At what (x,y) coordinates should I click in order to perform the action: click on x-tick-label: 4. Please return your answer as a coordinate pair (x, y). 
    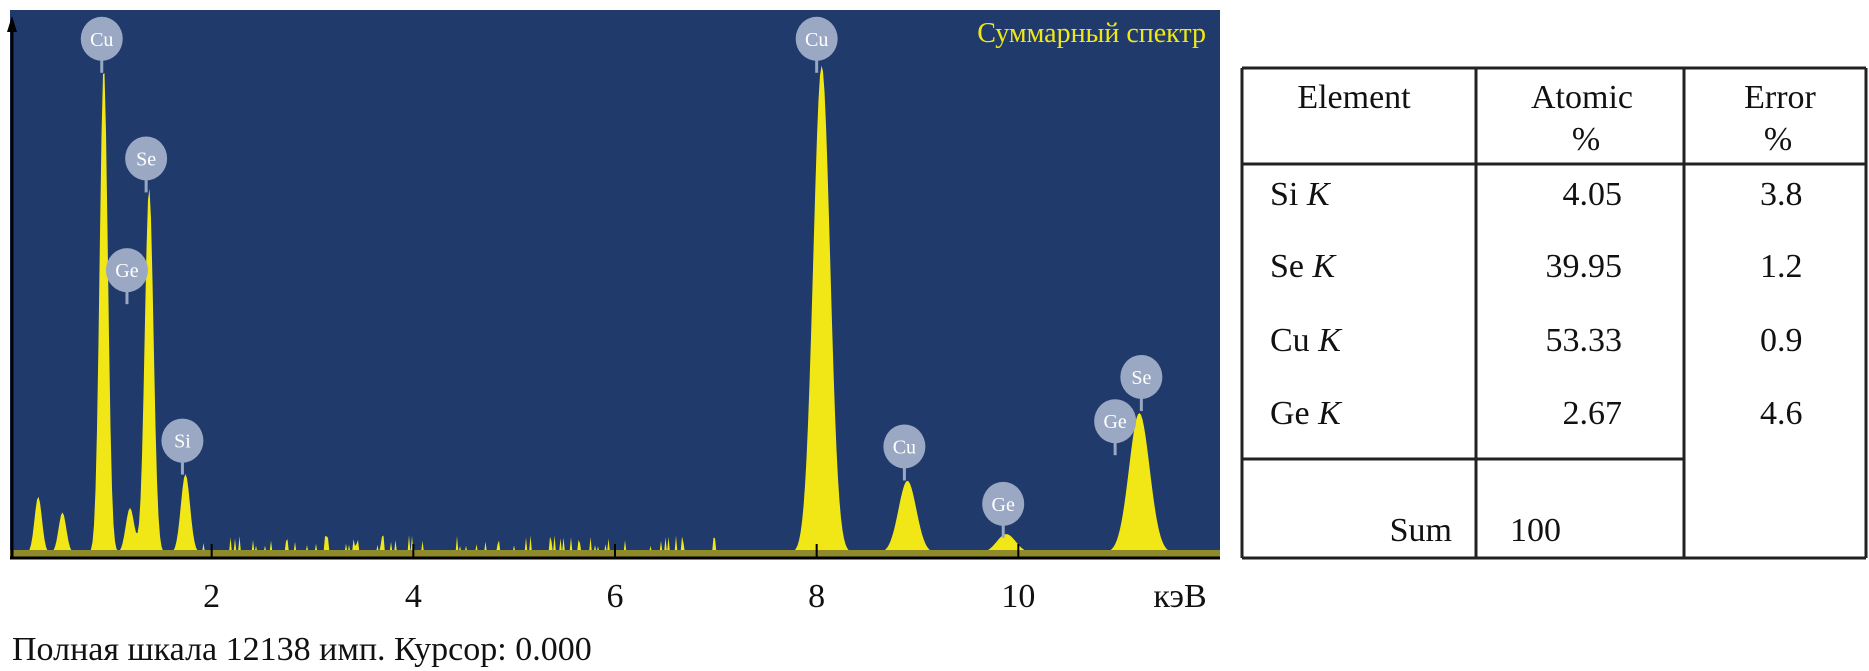
    Looking at the image, I should click on (413, 596).